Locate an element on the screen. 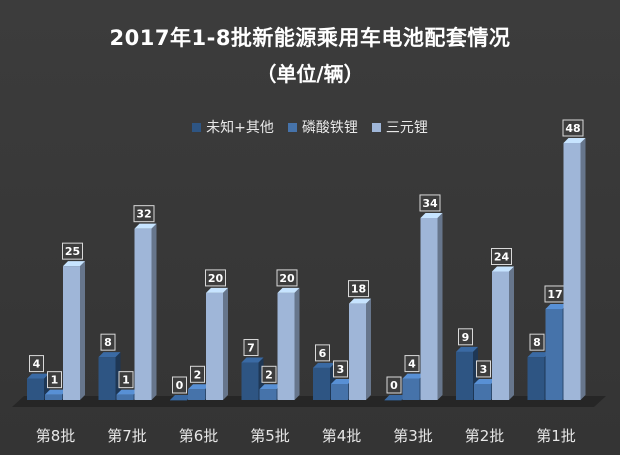 This screenshot has height=455, width=620. legend: 未知+其他 磷酸铁锂 三元锂 is located at coordinates (310, 127).